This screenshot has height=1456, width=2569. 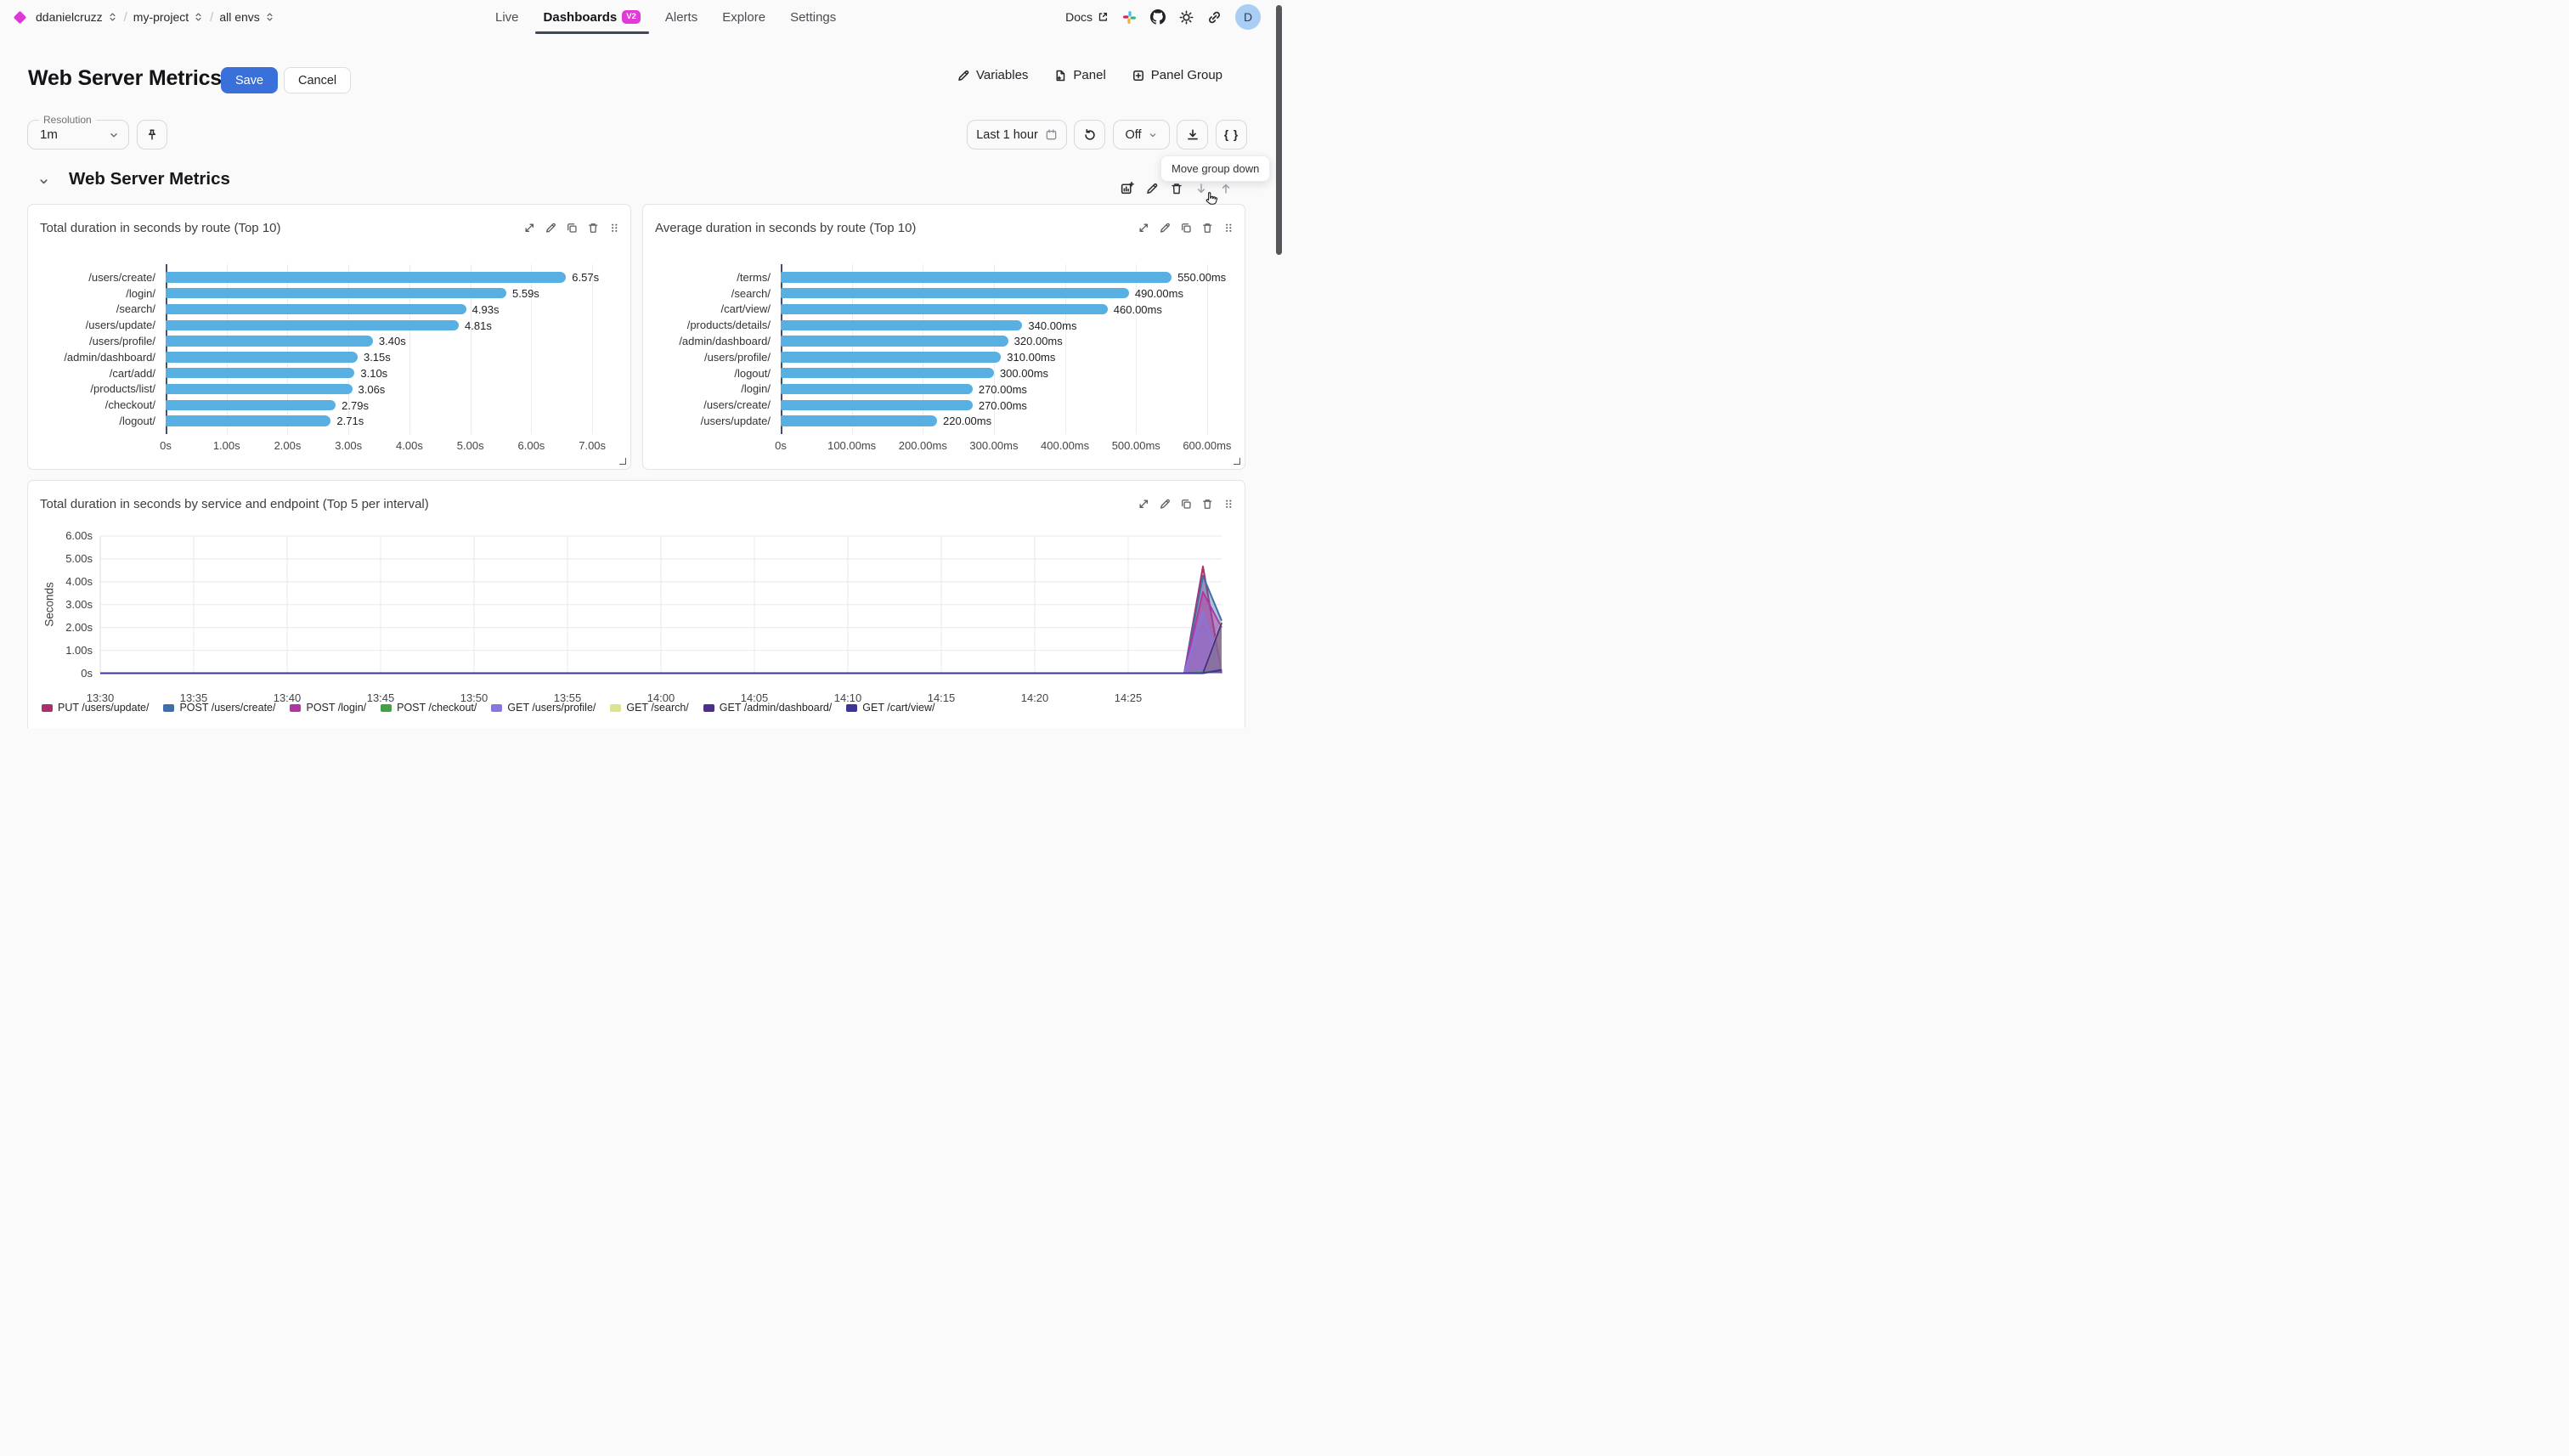 What do you see at coordinates (1153, 135) in the screenshot?
I see `chevron-down-icon` at bounding box center [1153, 135].